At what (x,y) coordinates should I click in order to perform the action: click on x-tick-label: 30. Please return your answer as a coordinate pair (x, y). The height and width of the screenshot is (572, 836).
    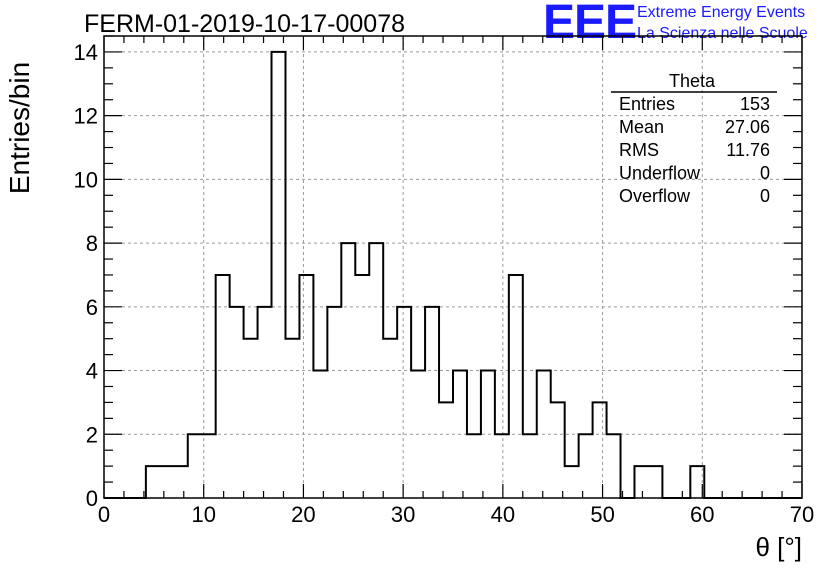
    Looking at the image, I should click on (403, 514).